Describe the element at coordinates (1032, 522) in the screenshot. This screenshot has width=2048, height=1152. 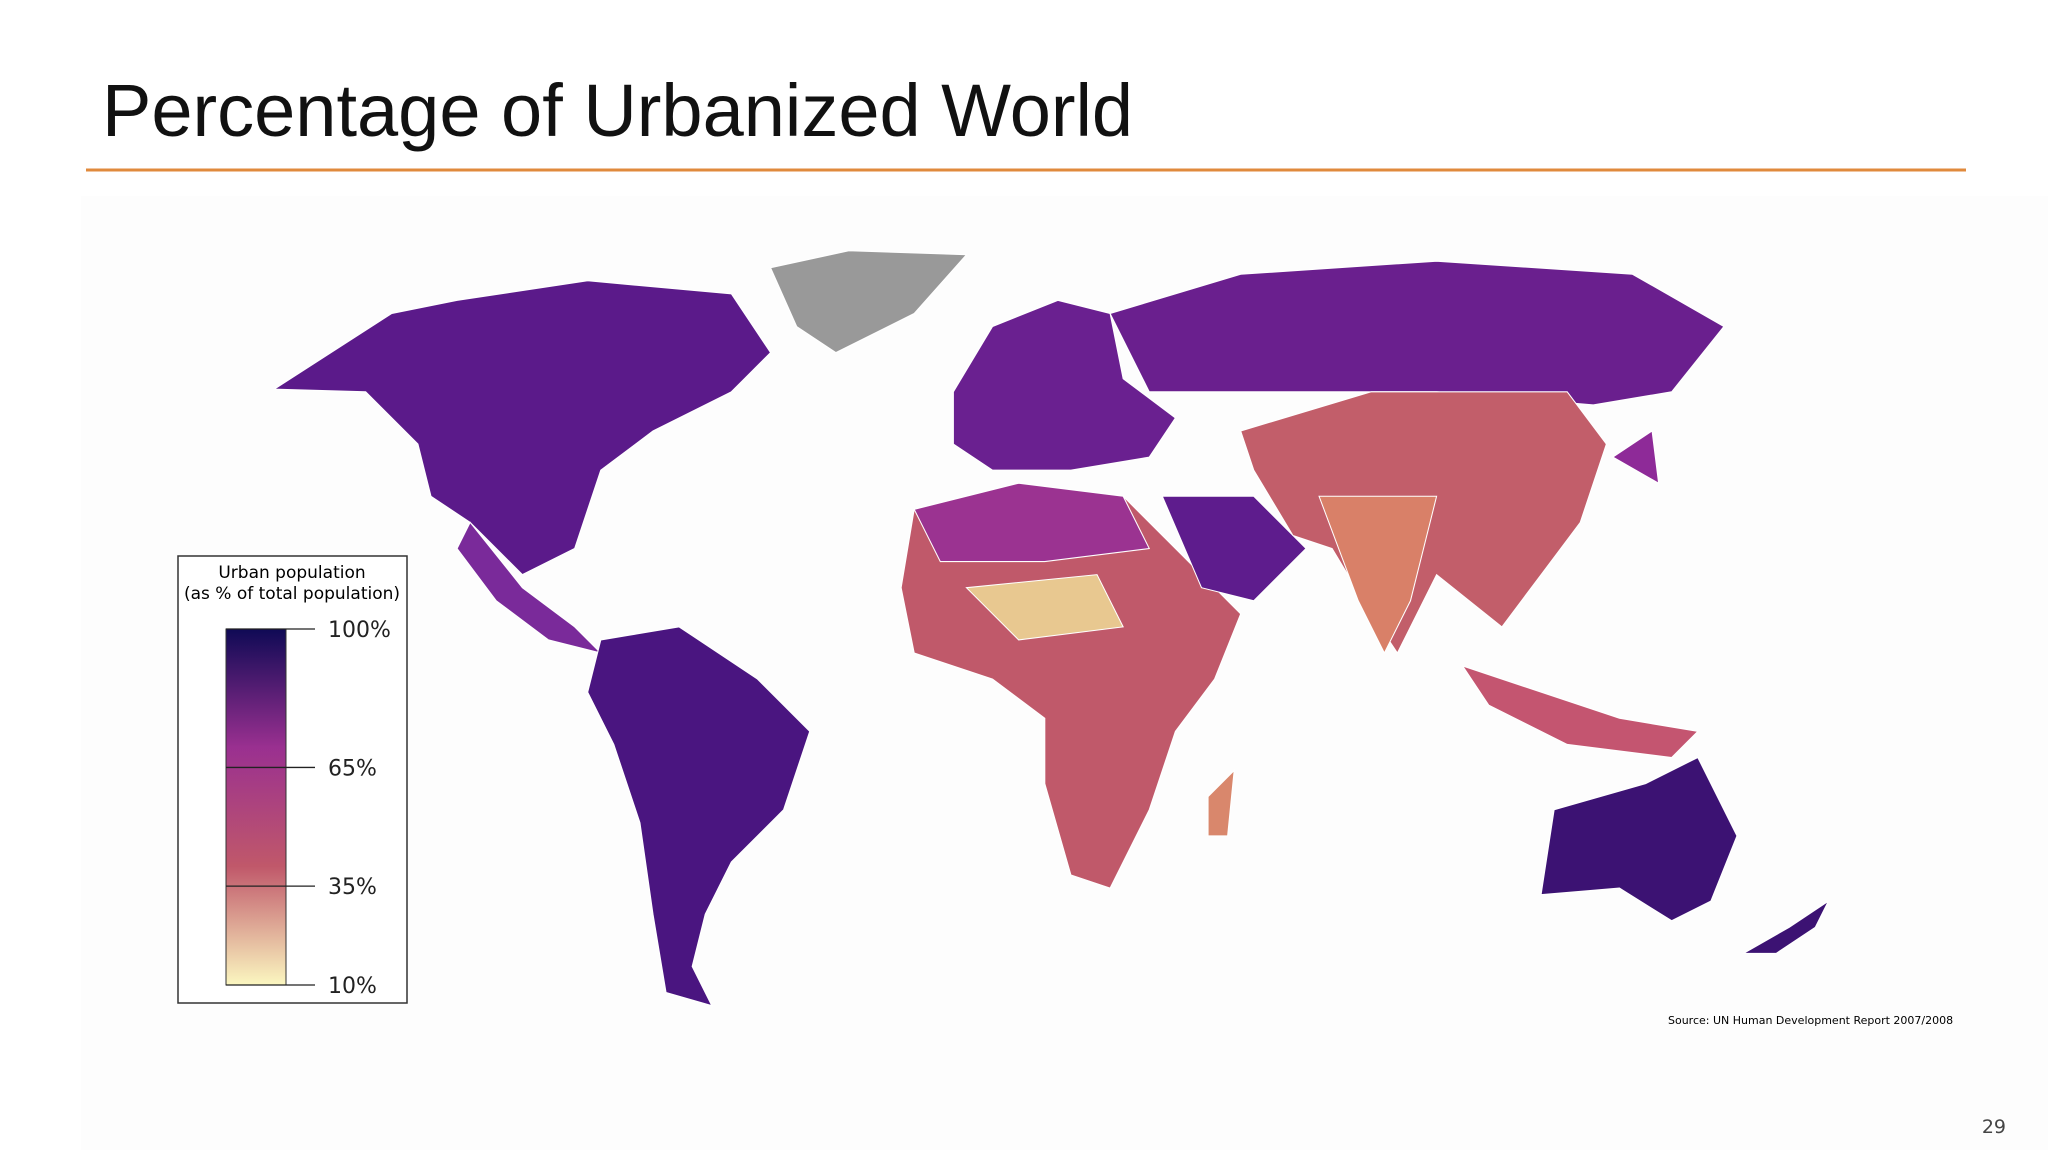
I see `north-africa` at that location.